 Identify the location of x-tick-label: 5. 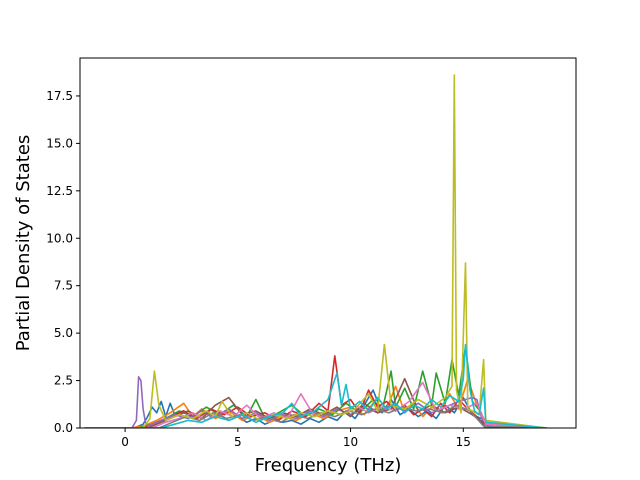
(238, 442).